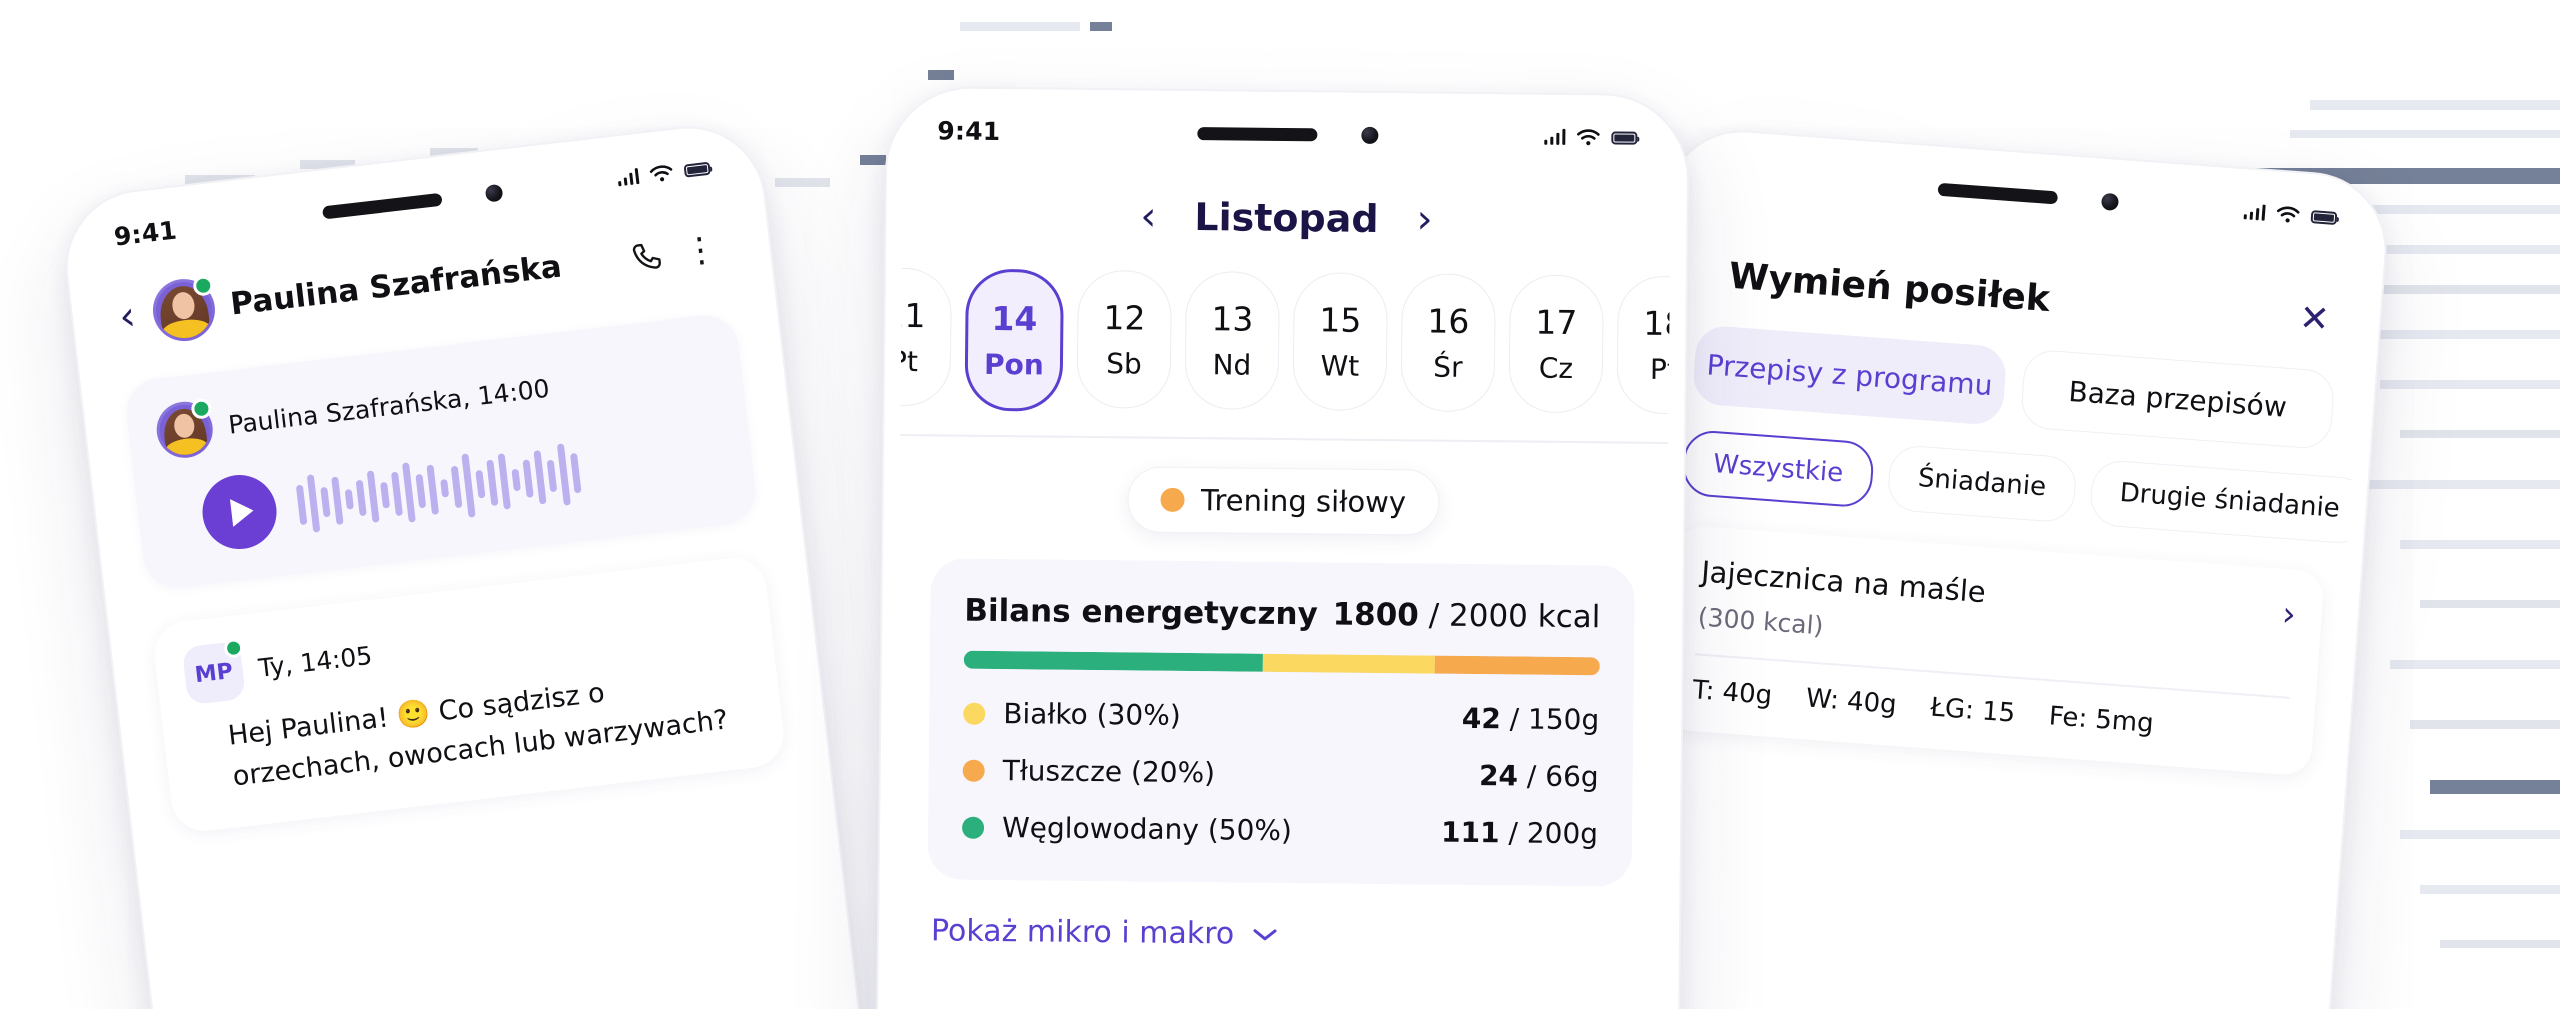 This screenshot has width=2560, height=1009. What do you see at coordinates (1448, 367) in the screenshot?
I see `day-weekday: Śr` at bounding box center [1448, 367].